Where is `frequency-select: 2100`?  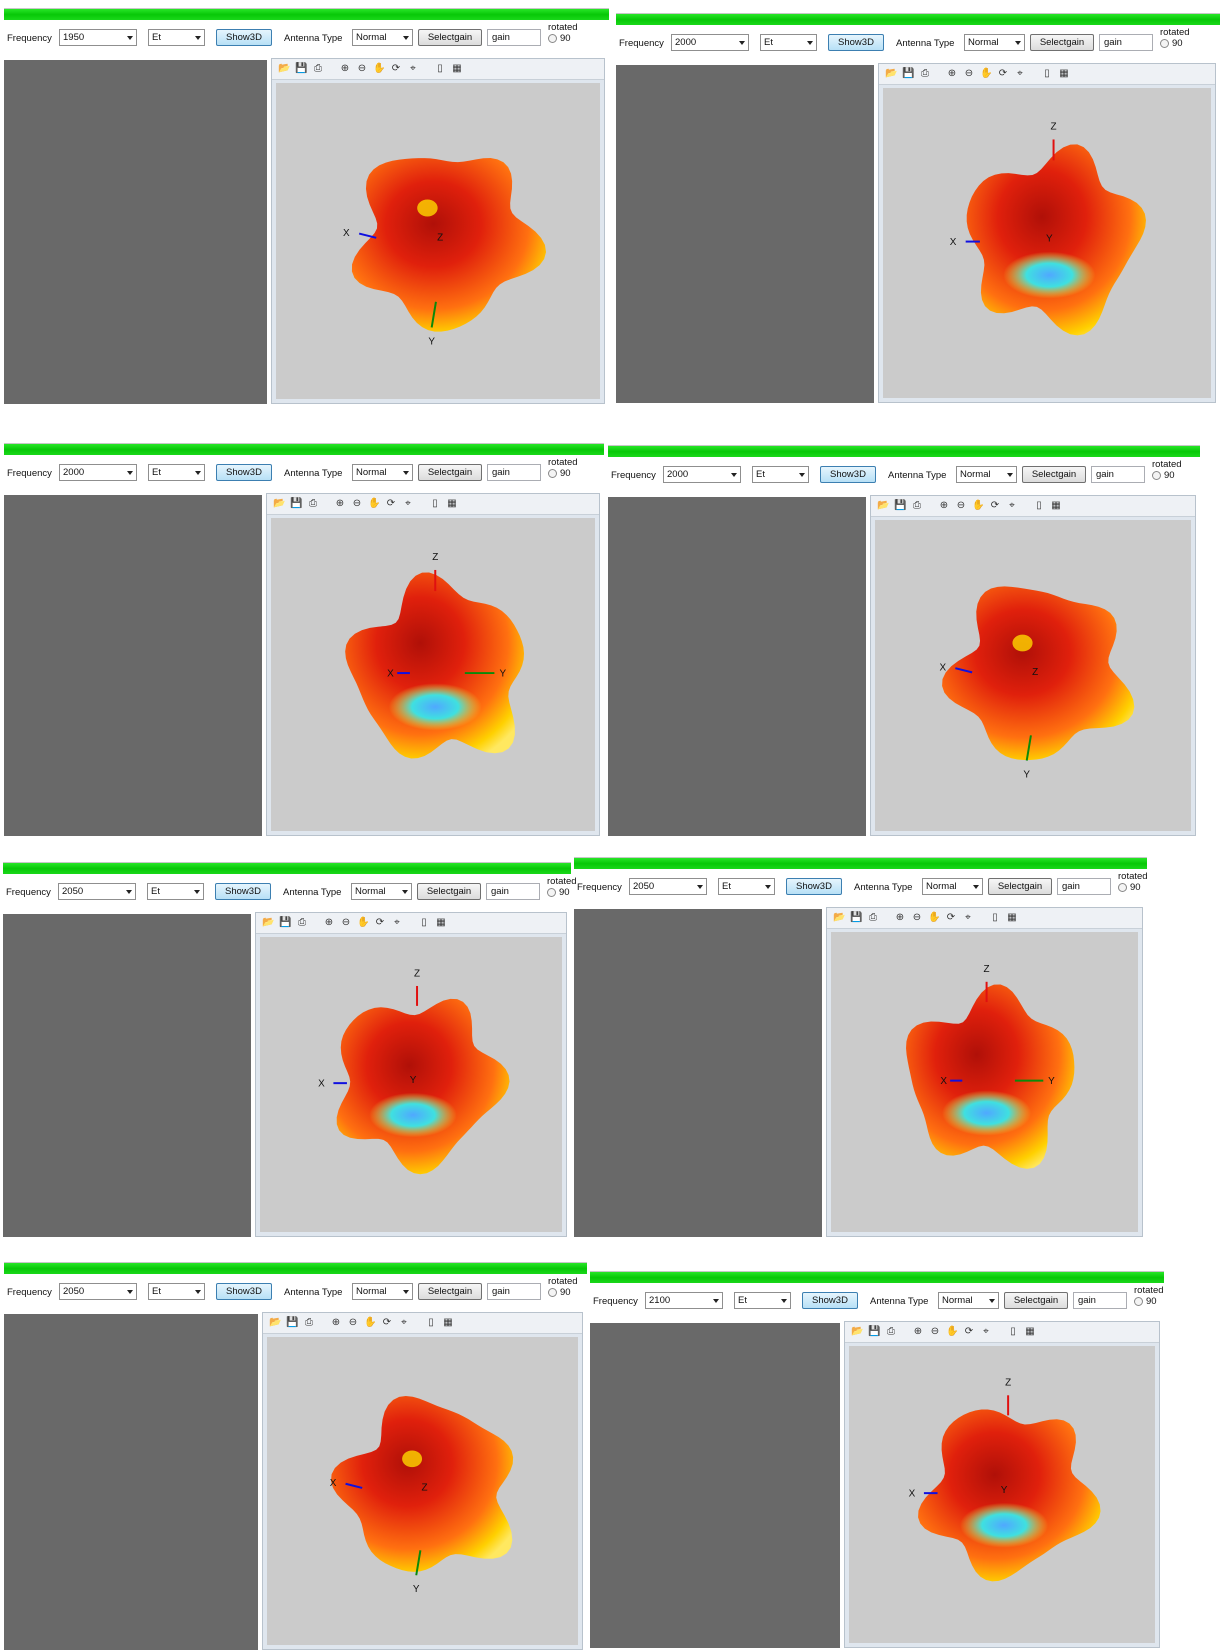
frequency-select: 2100 is located at coordinates (684, 1300).